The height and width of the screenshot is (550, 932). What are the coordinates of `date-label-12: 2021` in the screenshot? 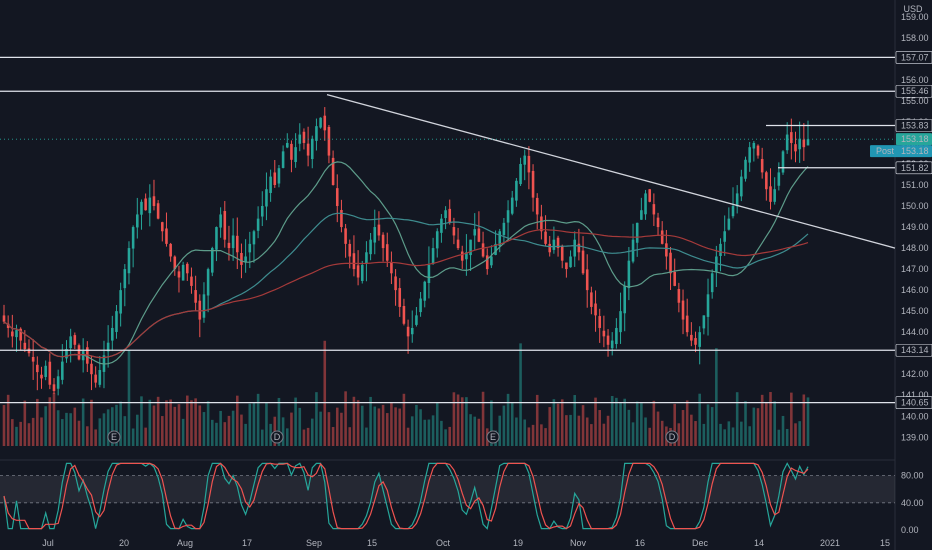 It's located at (830, 543).